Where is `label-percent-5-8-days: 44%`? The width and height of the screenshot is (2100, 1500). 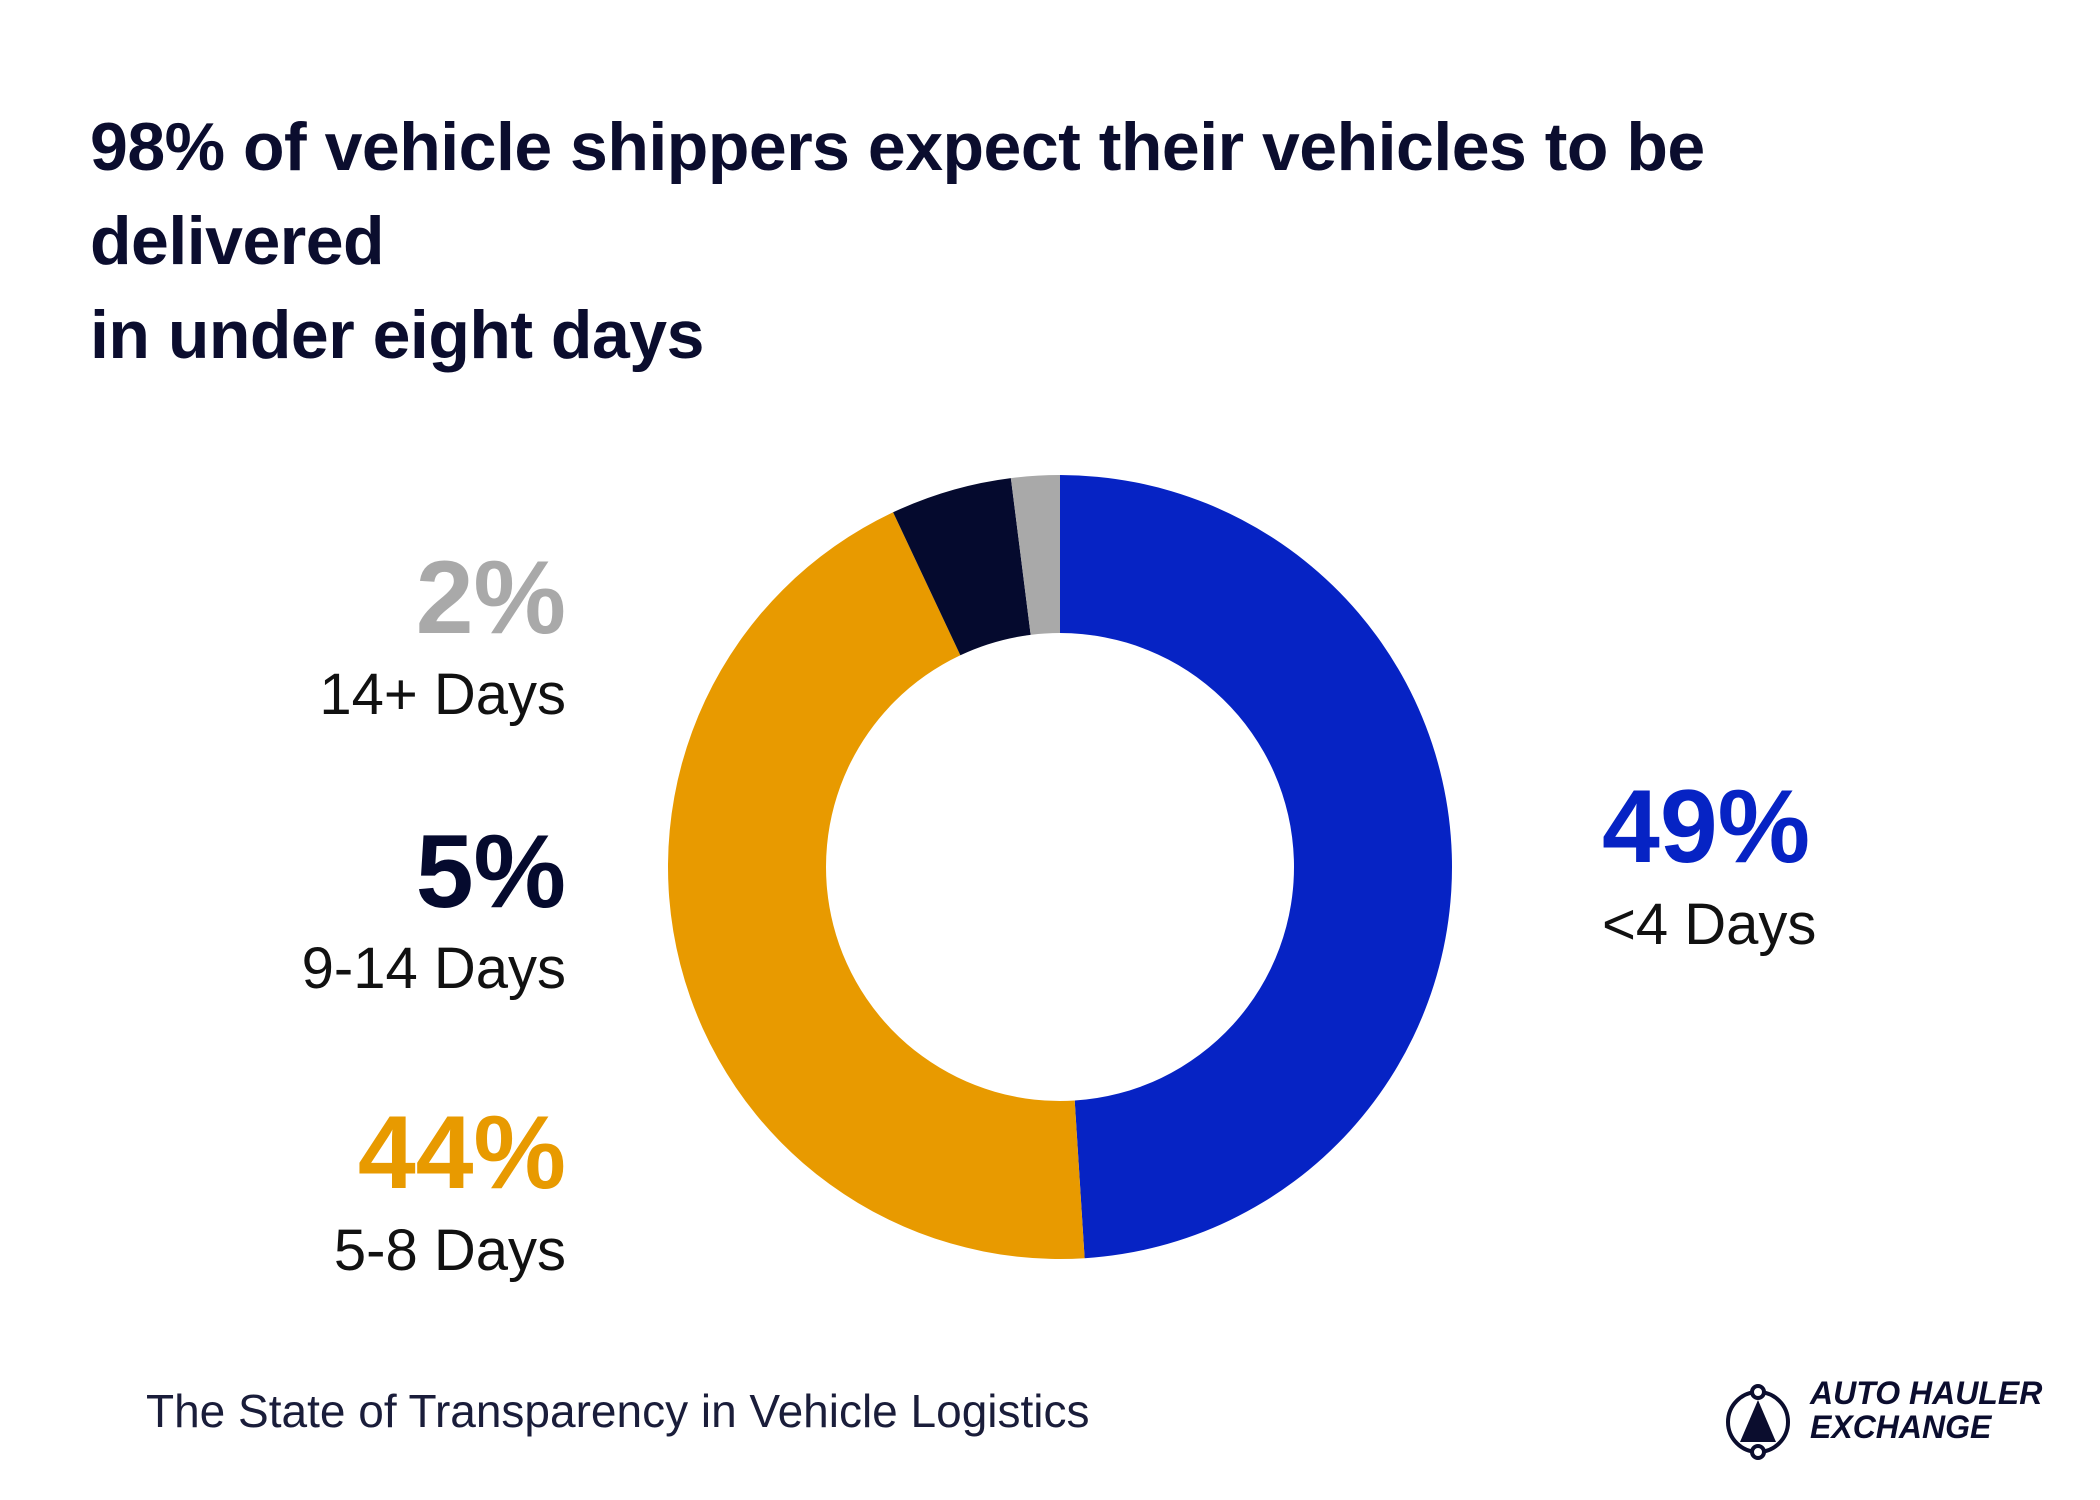
label-percent-5-8-days: 44% is located at coordinates (462, 1153).